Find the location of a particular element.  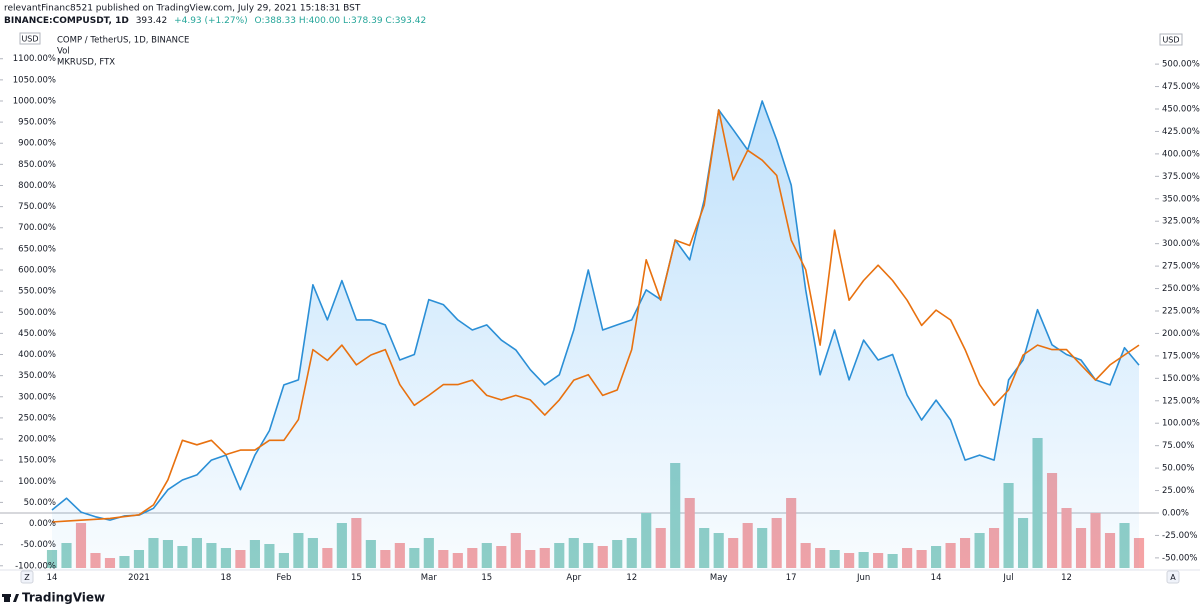

last-price: 393.42 is located at coordinates (152, 21).